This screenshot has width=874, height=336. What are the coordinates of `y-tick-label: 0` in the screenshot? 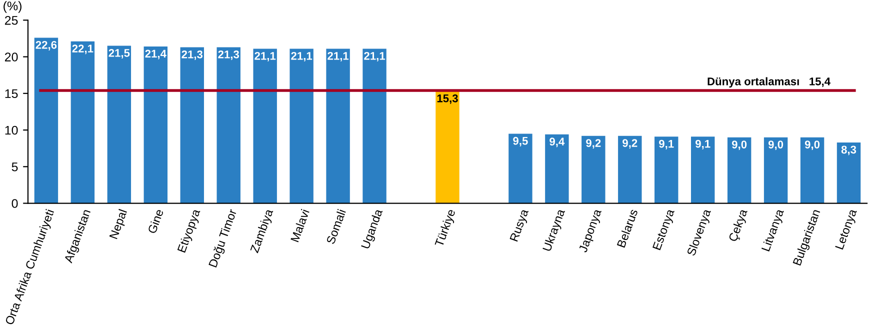 It's located at (15, 203).